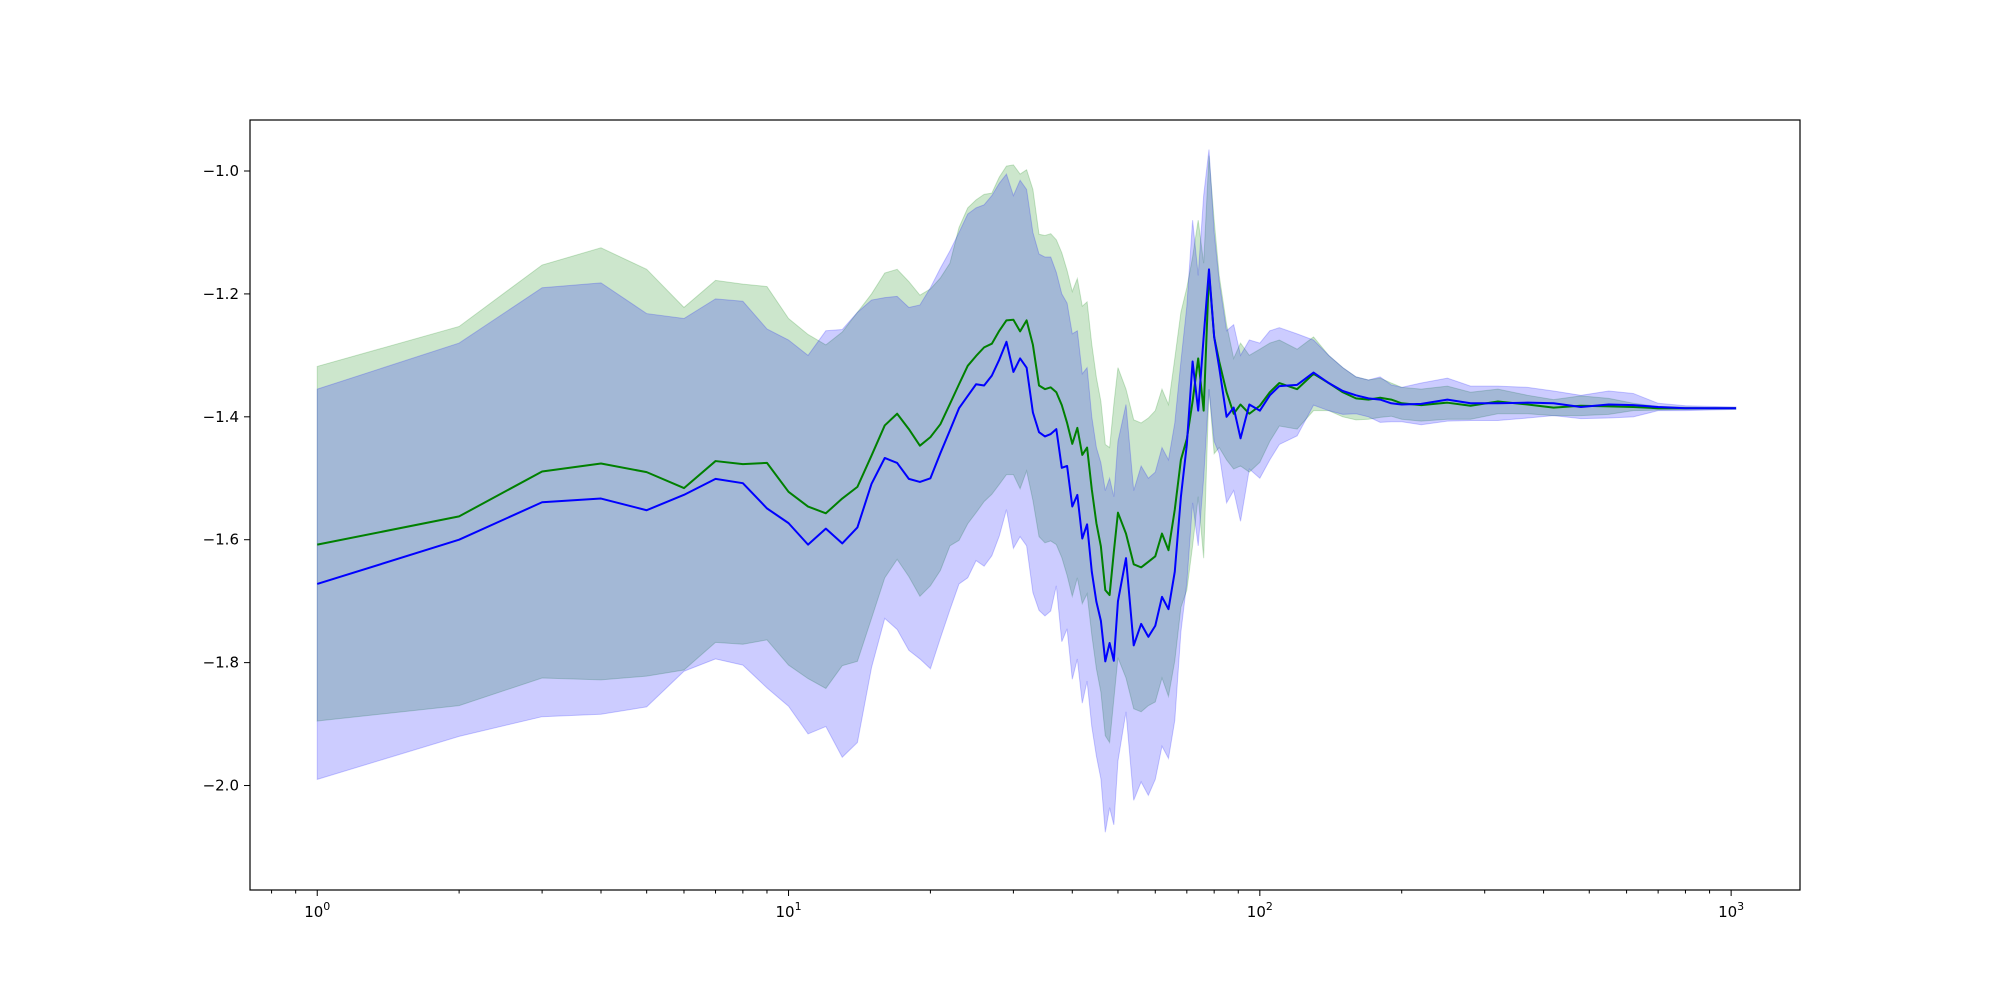 This screenshot has height=1000, width=2000. What do you see at coordinates (221, 540) in the screenshot?
I see `y-tick-label: −1.6` at bounding box center [221, 540].